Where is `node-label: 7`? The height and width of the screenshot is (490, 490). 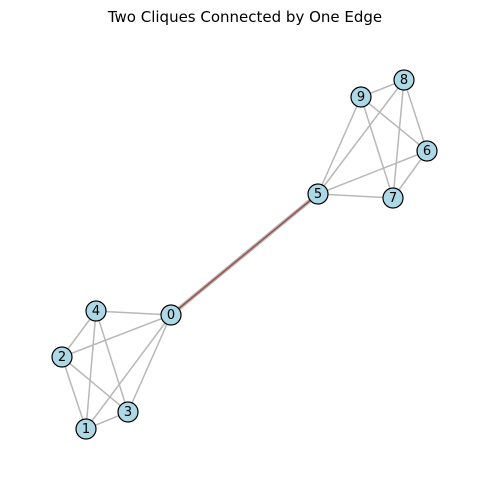 node-label: 7 is located at coordinates (393, 198).